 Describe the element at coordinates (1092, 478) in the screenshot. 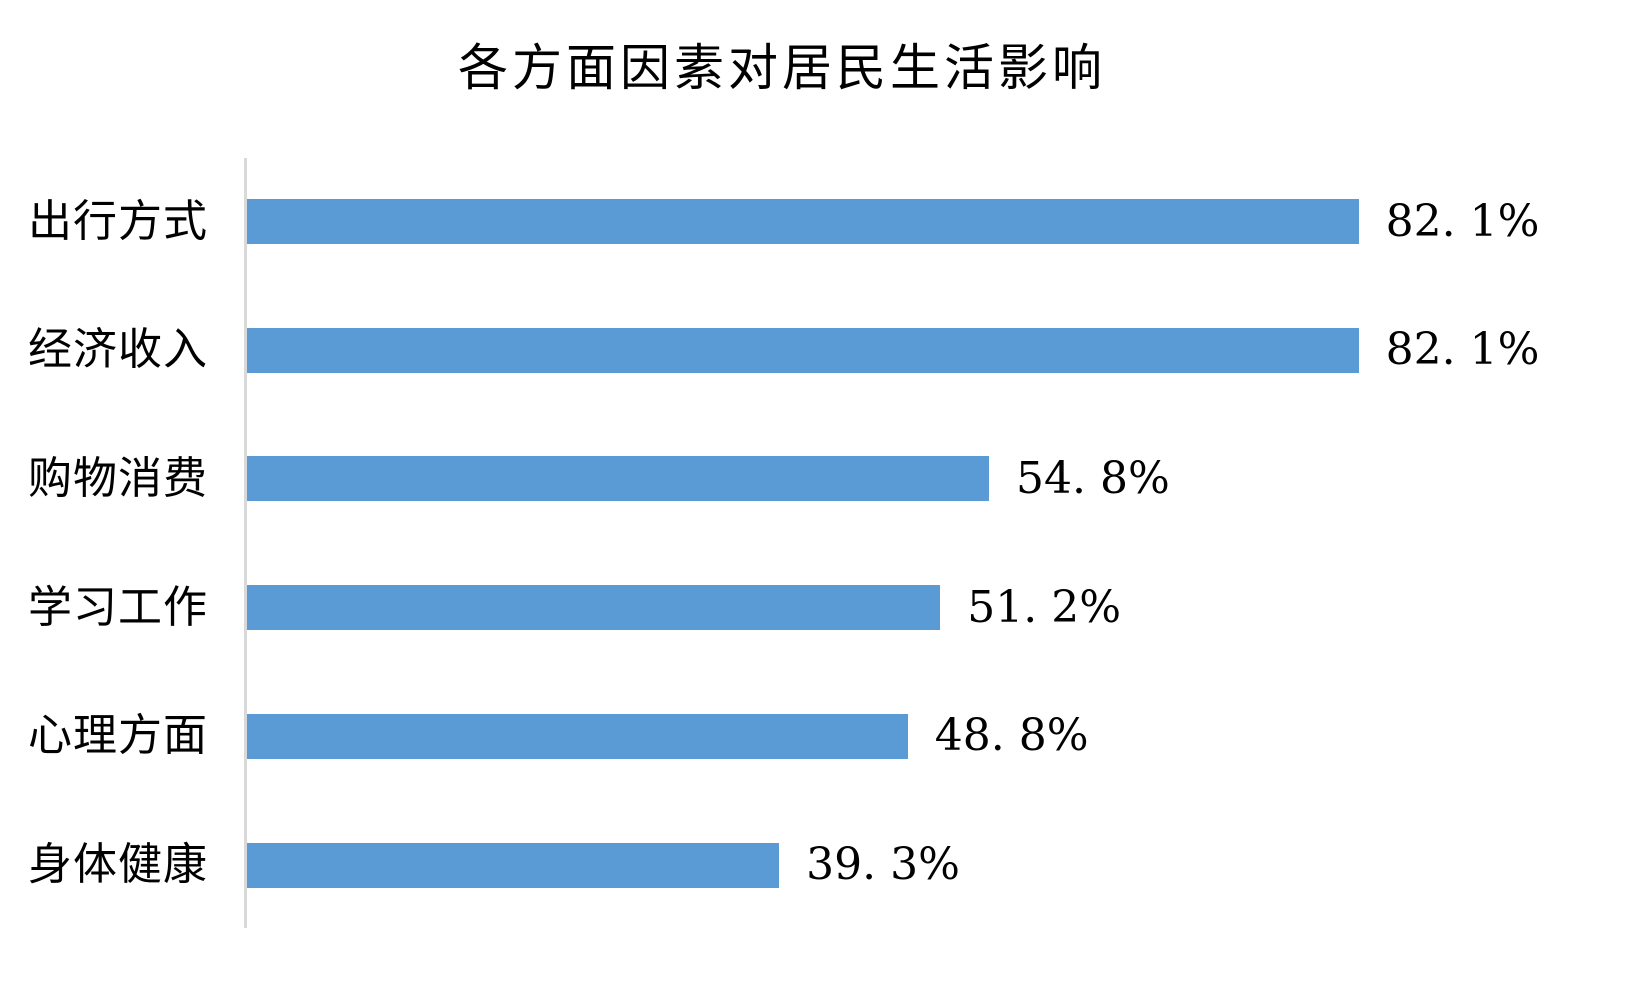

I see `value-label: 54. 8%` at that location.